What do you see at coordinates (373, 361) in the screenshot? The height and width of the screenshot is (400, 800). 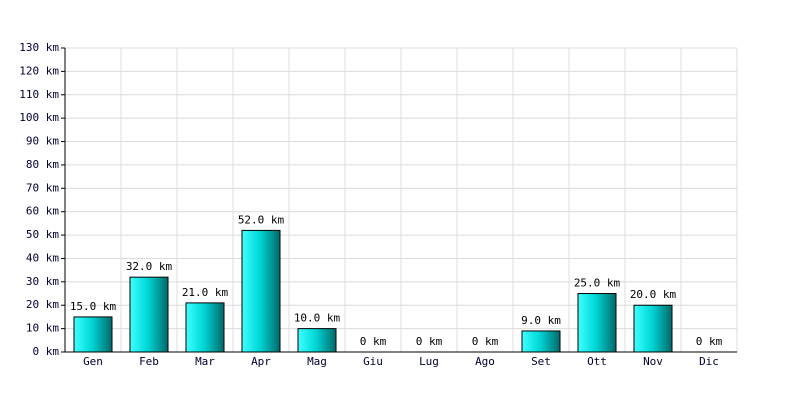 I see `x-tick-label: Giu` at bounding box center [373, 361].